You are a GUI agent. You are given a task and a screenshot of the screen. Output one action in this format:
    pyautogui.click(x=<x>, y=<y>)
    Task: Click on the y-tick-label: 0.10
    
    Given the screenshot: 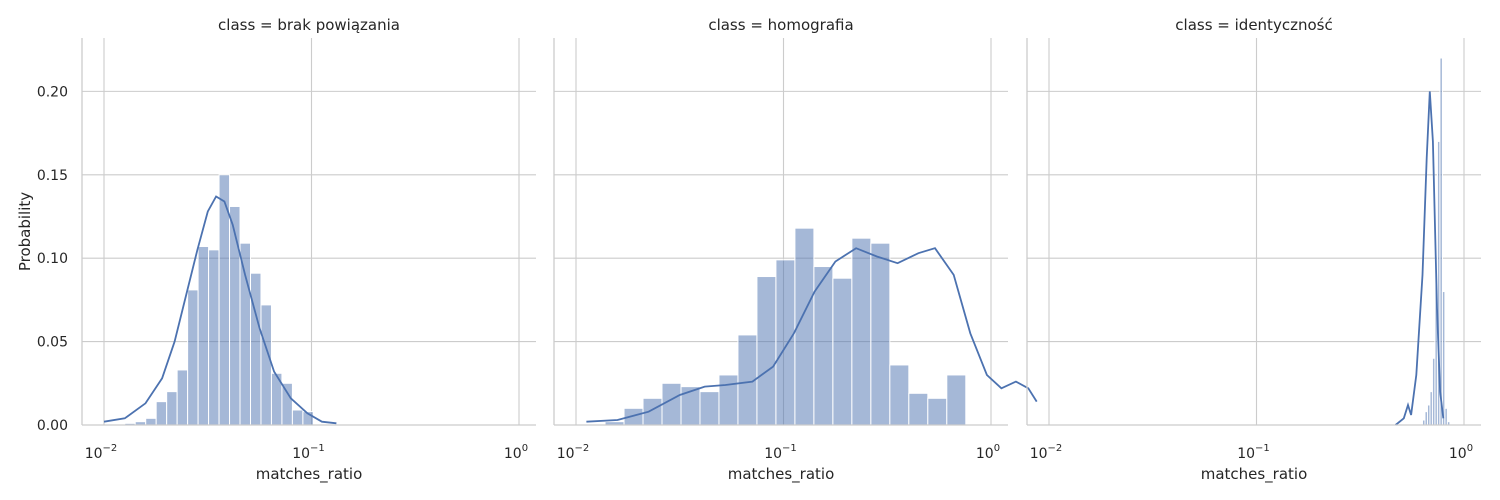 What is the action you would take?
    pyautogui.click(x=52, y=259)
    